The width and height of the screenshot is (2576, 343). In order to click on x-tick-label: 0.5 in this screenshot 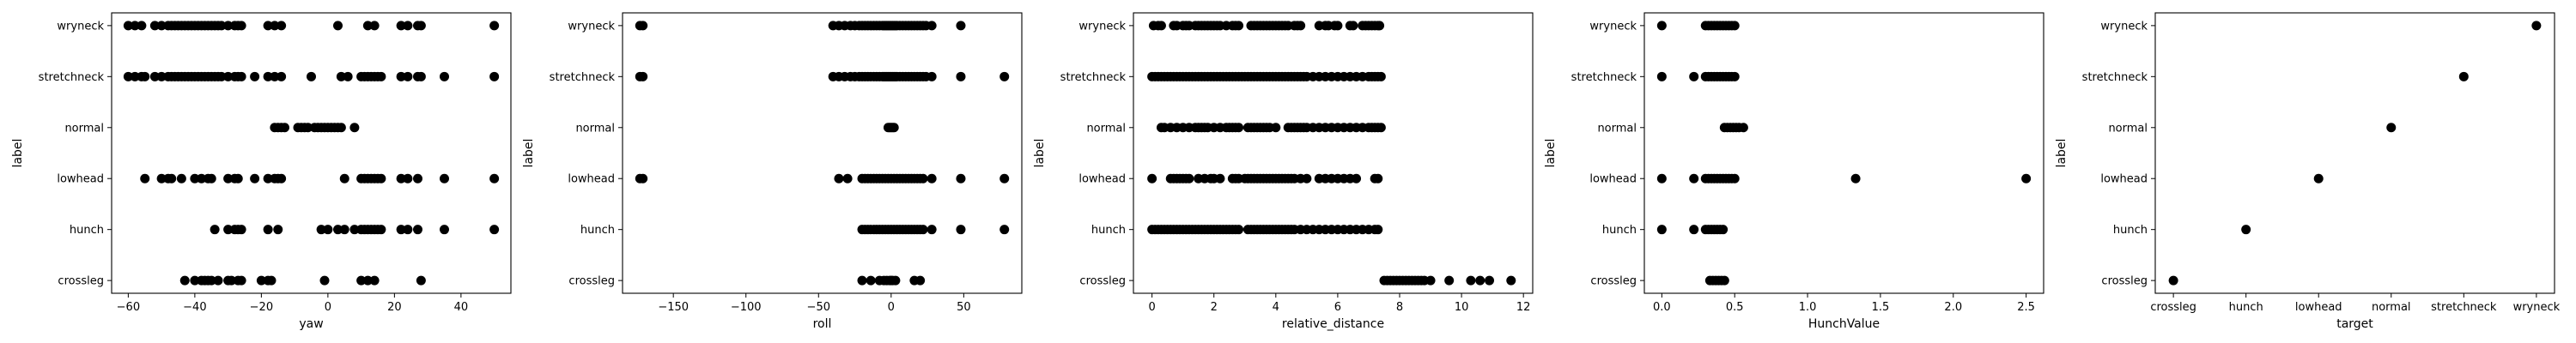, I will do `click(1735, 307)`.